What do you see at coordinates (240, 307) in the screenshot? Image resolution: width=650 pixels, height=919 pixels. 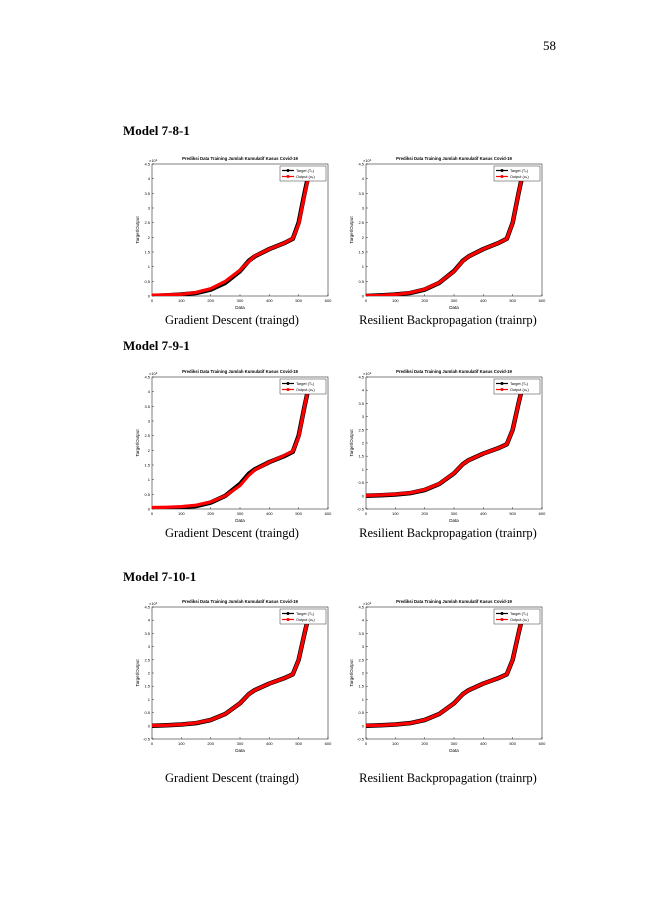 I see `x-axis-label: Data` at bounding box center [240, 307].